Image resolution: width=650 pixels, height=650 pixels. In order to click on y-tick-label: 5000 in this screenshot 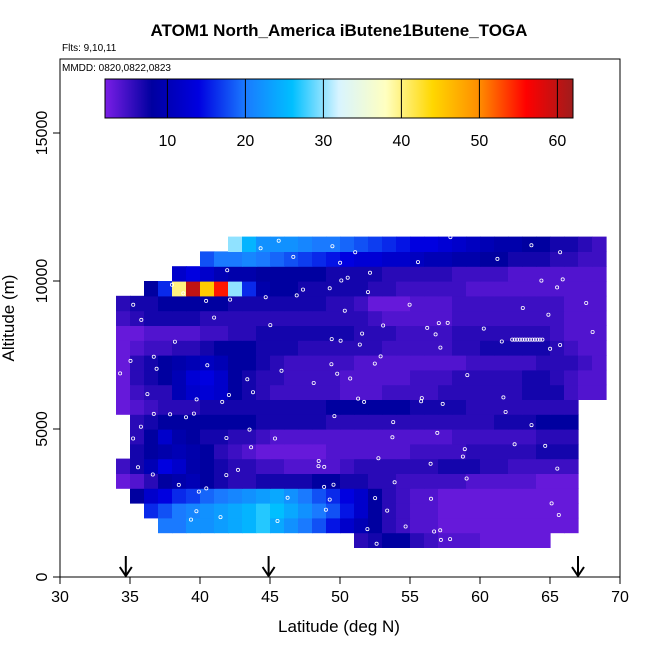, I will do `click(42, 429)`.